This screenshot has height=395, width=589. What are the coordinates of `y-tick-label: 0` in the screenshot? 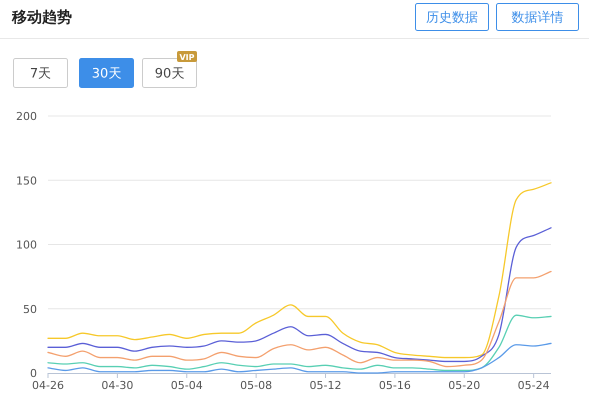 It's located at (33, 373).